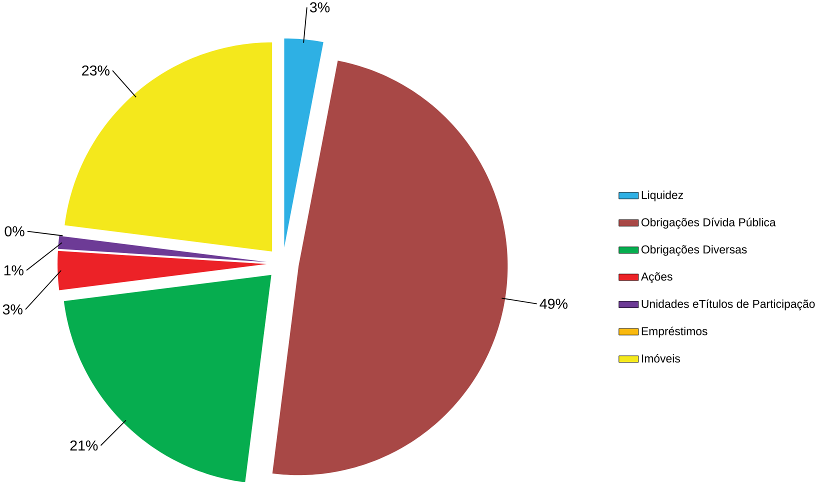 The image size is (821, 482). I want to click on legend-label: Unidades eTítulos de Participação, so click(728, 304).